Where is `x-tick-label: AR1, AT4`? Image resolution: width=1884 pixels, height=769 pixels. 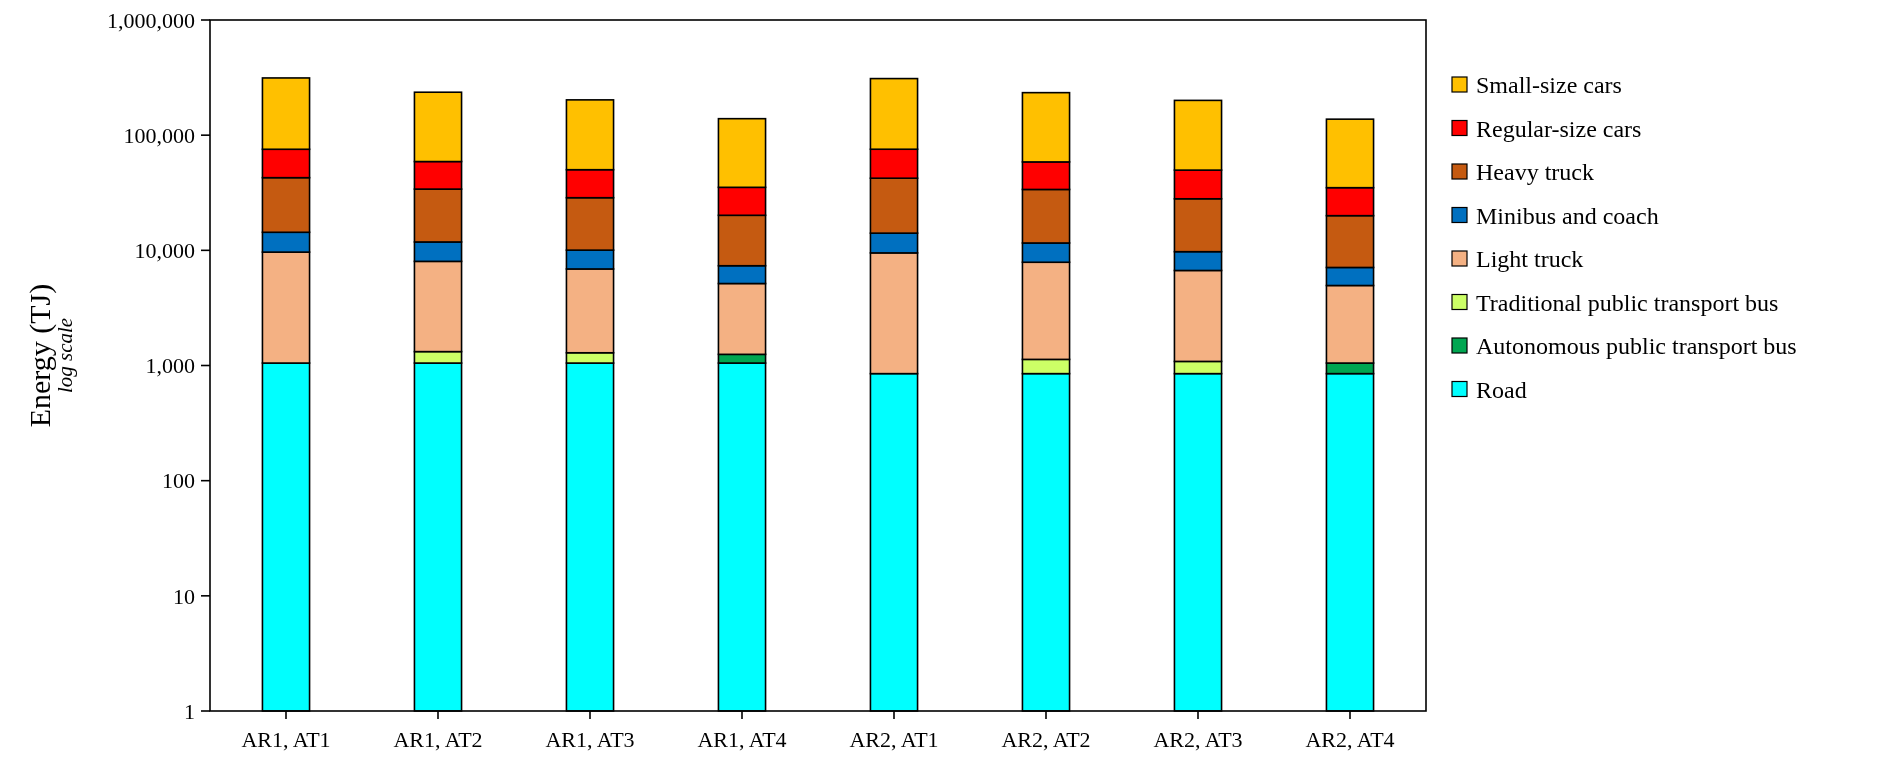 x-tick-label: AR1, AT4 is located at coordinates (742, 739).